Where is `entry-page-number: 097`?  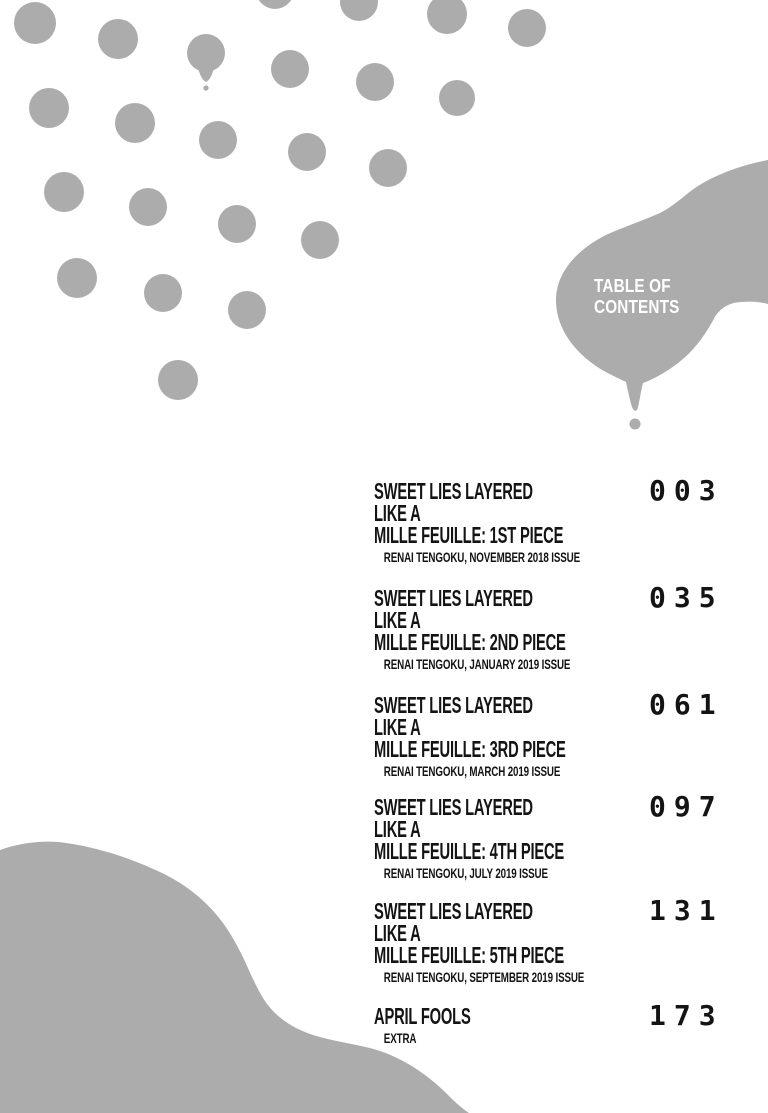
entry-page-number: 097 is located at coordinates (686, 806).